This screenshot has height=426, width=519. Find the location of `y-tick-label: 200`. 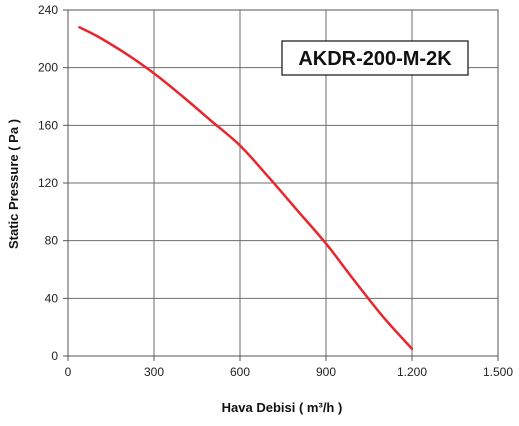

y-tick-label: 200 is located at coordinates (48, 68).